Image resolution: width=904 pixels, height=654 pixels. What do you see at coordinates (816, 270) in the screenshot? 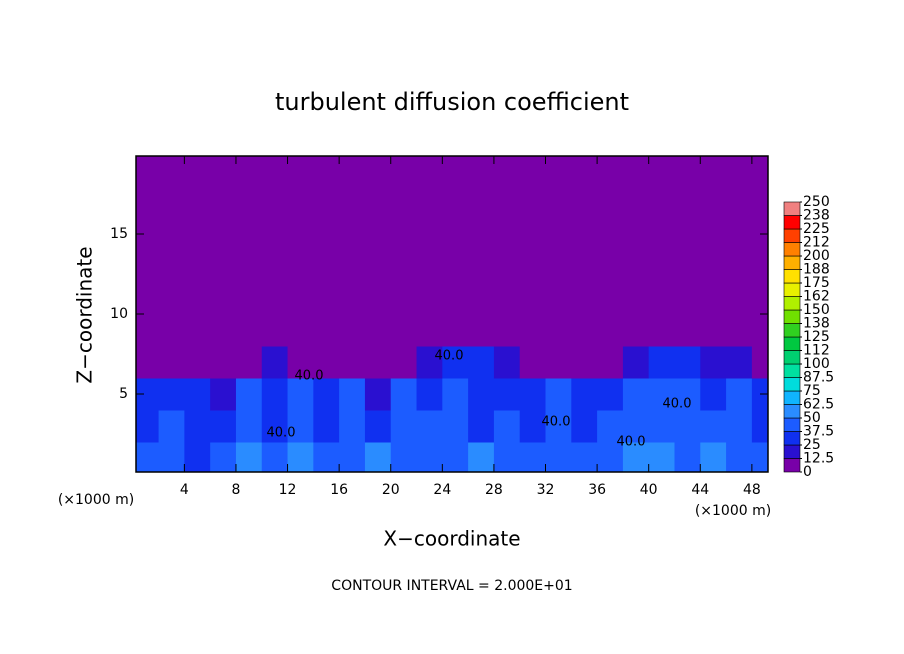
I see `colorbar-label: 188` at bounding box center [816, 270].